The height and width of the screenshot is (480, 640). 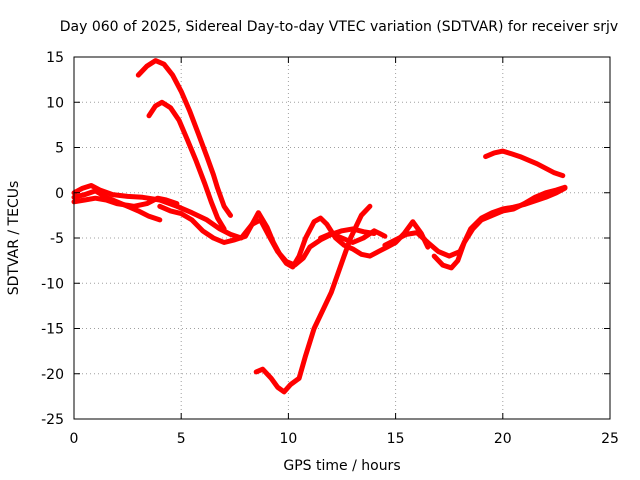 I want to click on series-line-track-k, so click(x=353, y=236).